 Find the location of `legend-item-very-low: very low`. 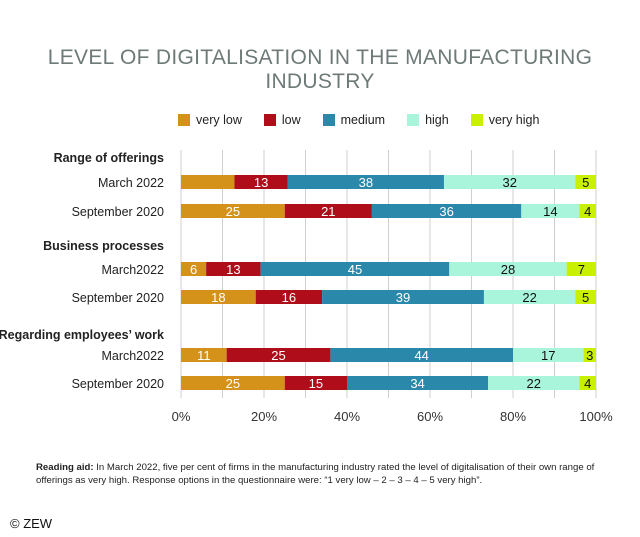

legend-item-very-low: very low is located at coordinates (210, 120).